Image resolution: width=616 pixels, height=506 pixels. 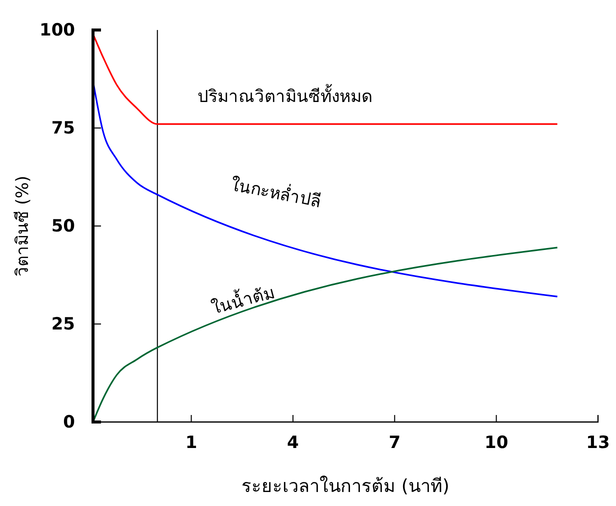 What do you see at coordinates (23, 226) in the screenshot?
I see `y-axis-title: วิตามินซี (%)` at bounding box center [23, 226].